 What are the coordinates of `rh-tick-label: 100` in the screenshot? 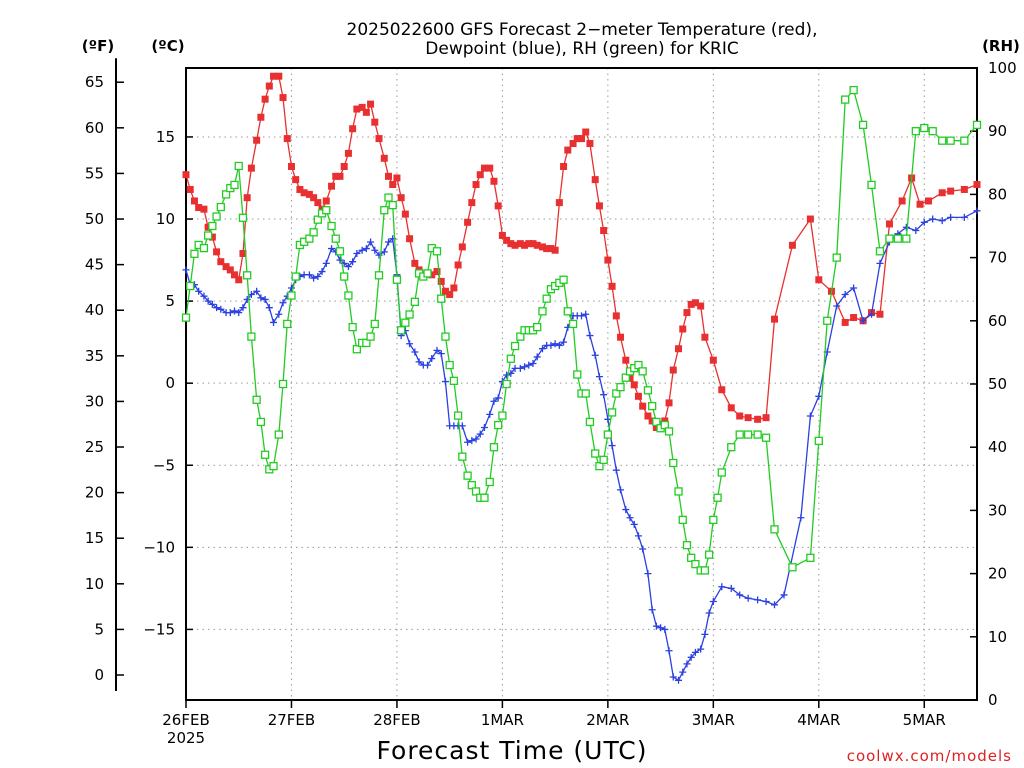 It's located at (1002, 68).